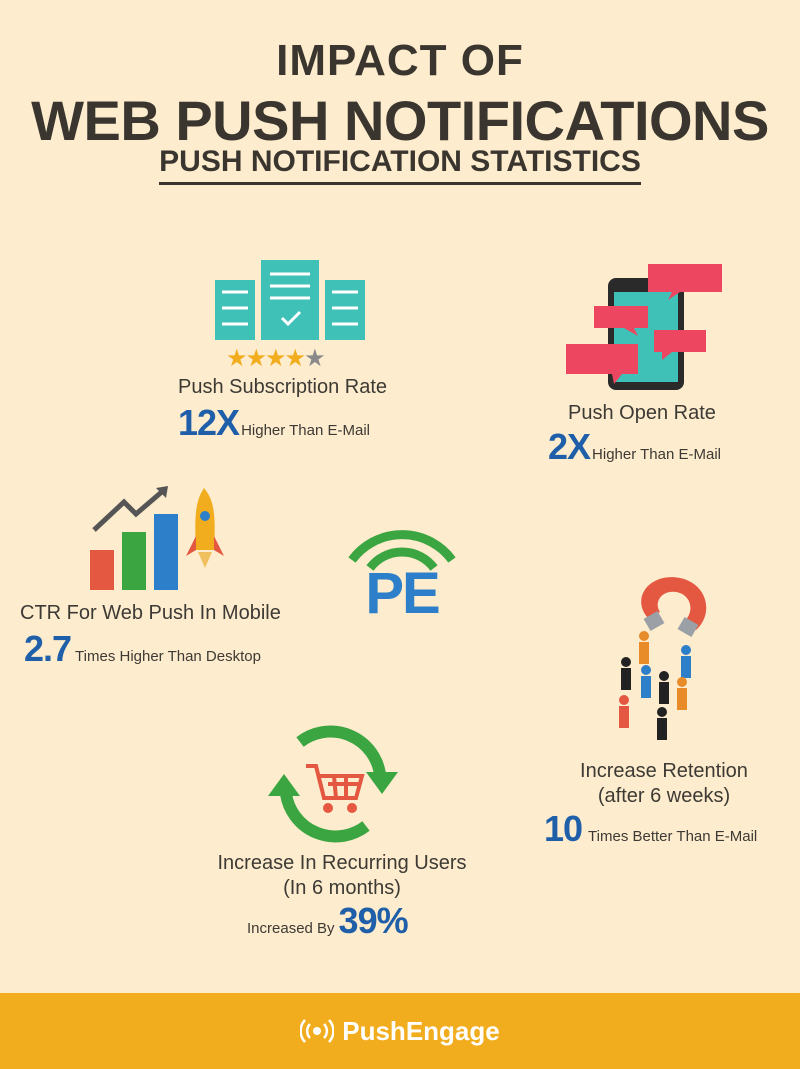  What do you see at coordinates (655, 685) in the screenshot?
I see `people-cluster` at bounding box center [655, 685].